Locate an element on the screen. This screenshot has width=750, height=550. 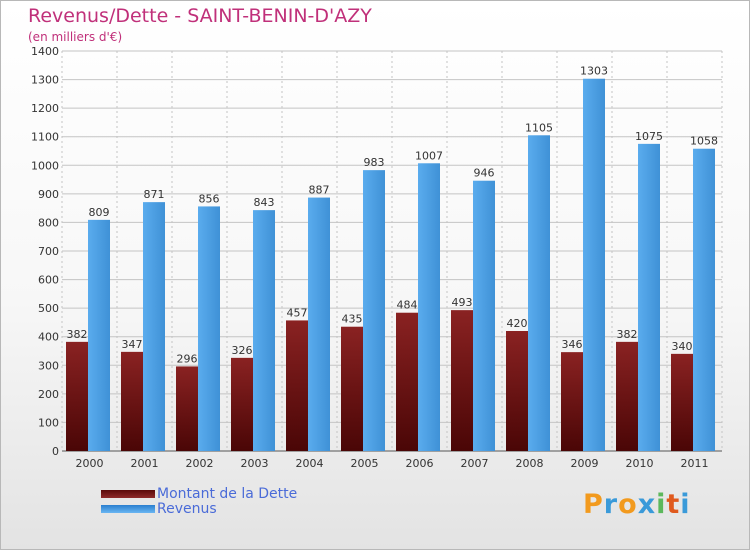
data-label-revenus: 1075 is located at coordinates (649, 136).